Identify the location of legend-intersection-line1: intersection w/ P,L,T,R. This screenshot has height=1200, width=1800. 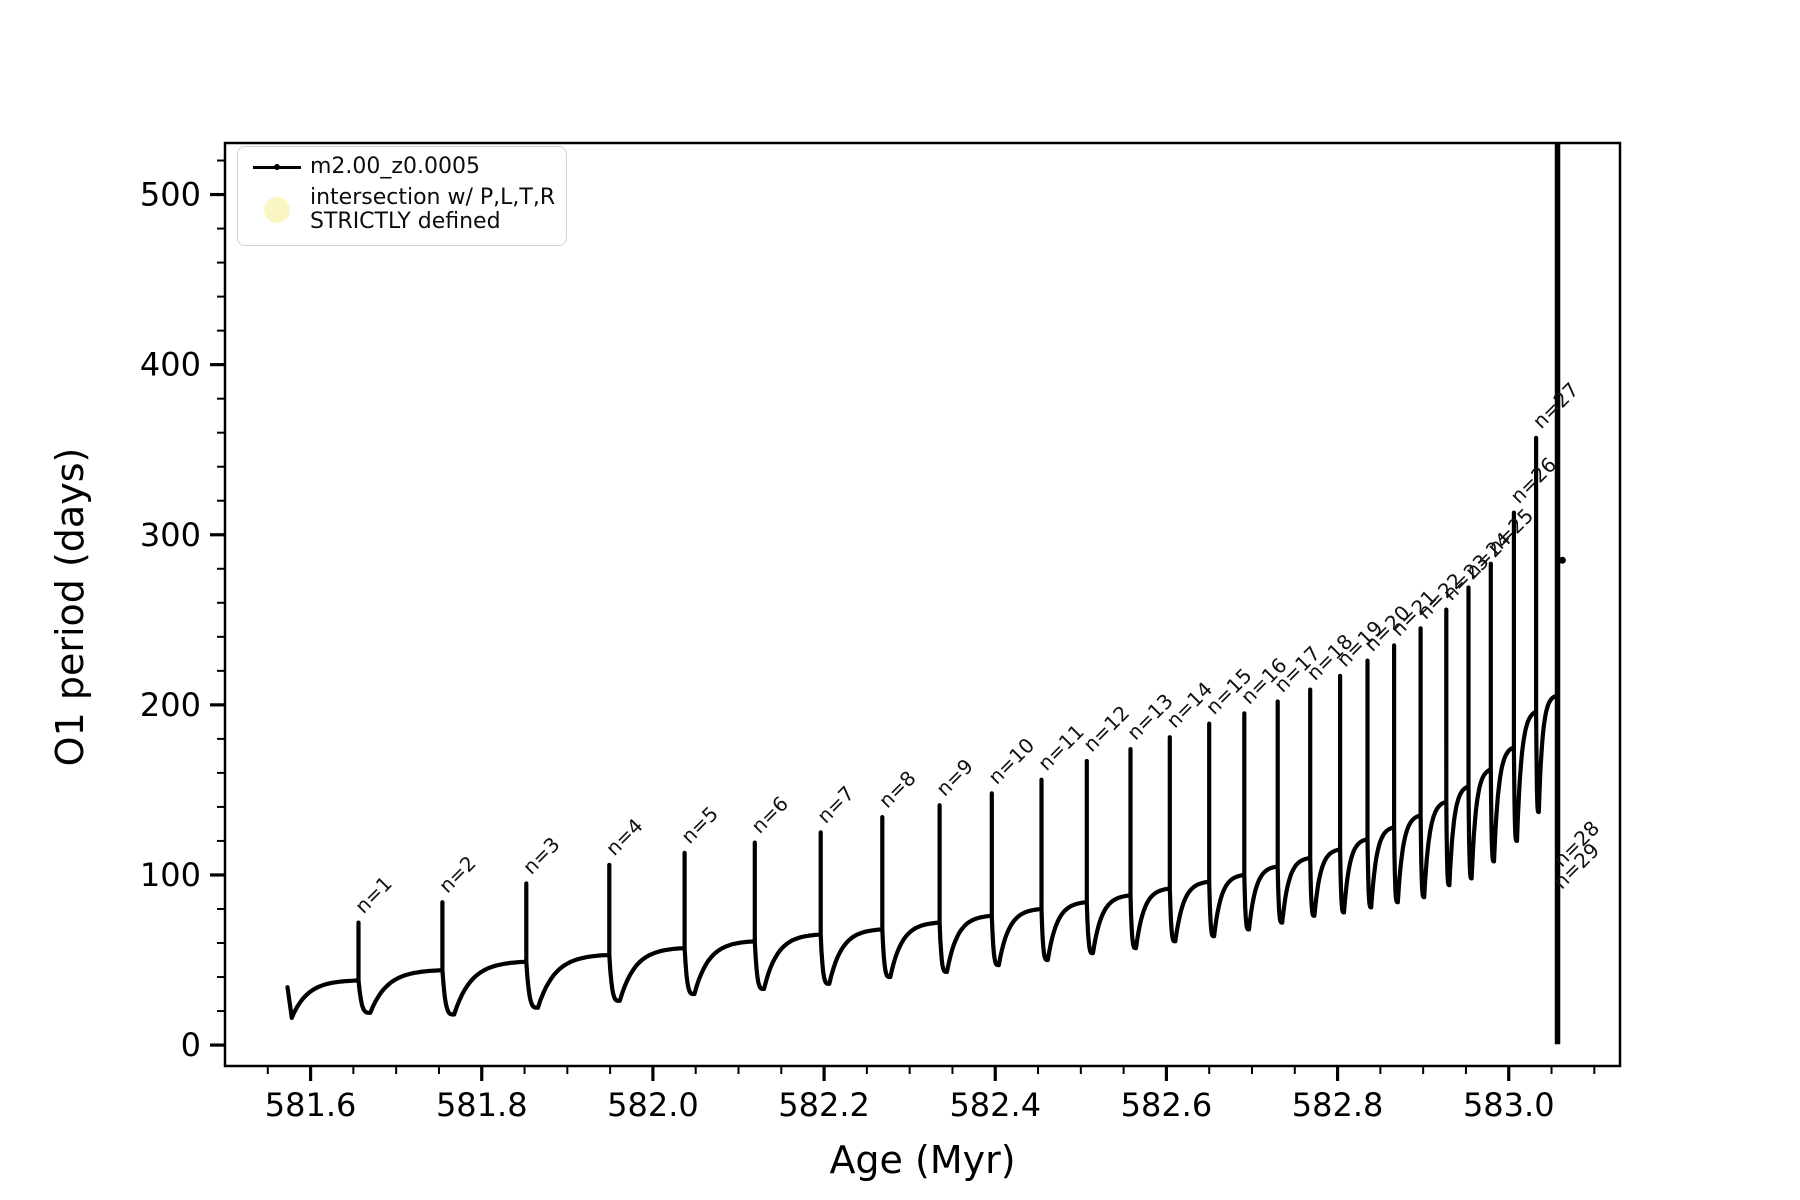
(433, 197).